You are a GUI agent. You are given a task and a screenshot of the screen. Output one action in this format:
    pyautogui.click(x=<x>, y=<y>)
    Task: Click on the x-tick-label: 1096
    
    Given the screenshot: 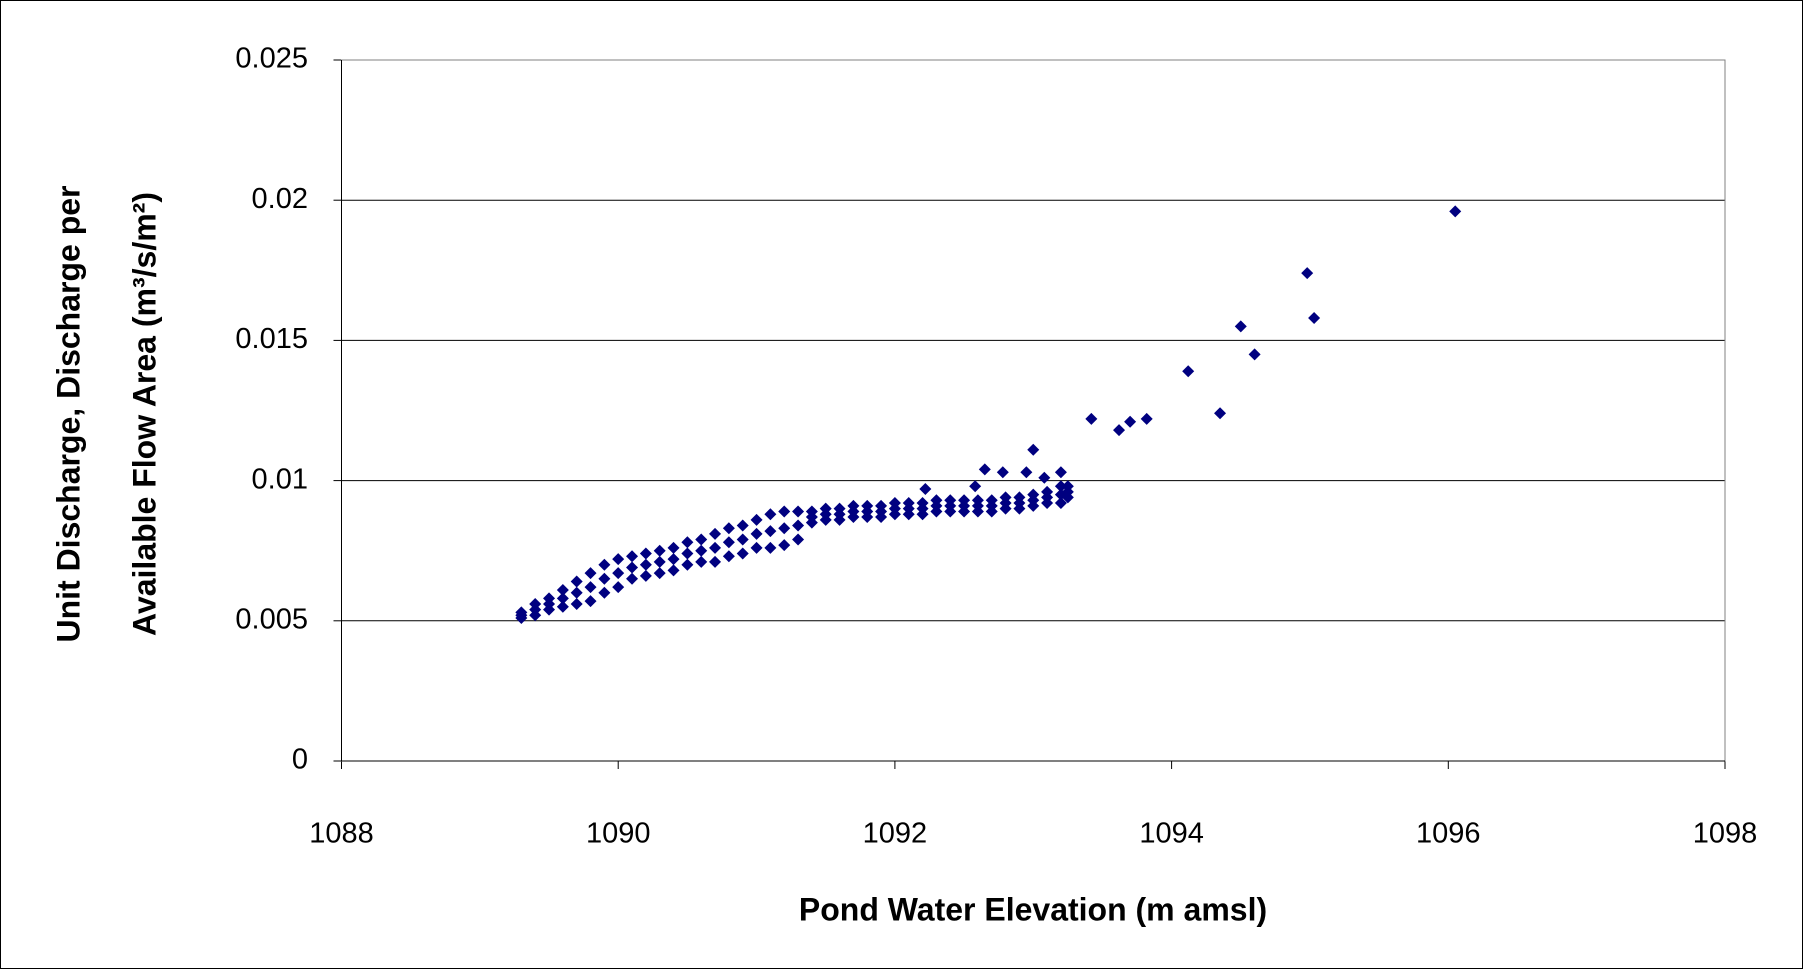 What is the action you would take?
    pyautogui.click(x=1448, y=834)
    